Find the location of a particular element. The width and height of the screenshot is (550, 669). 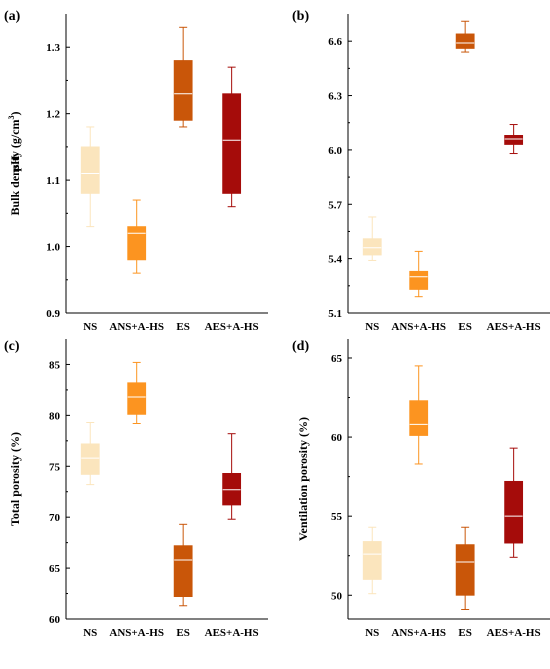

y-axis-title-end: ) is located at coordinates (15, 113).